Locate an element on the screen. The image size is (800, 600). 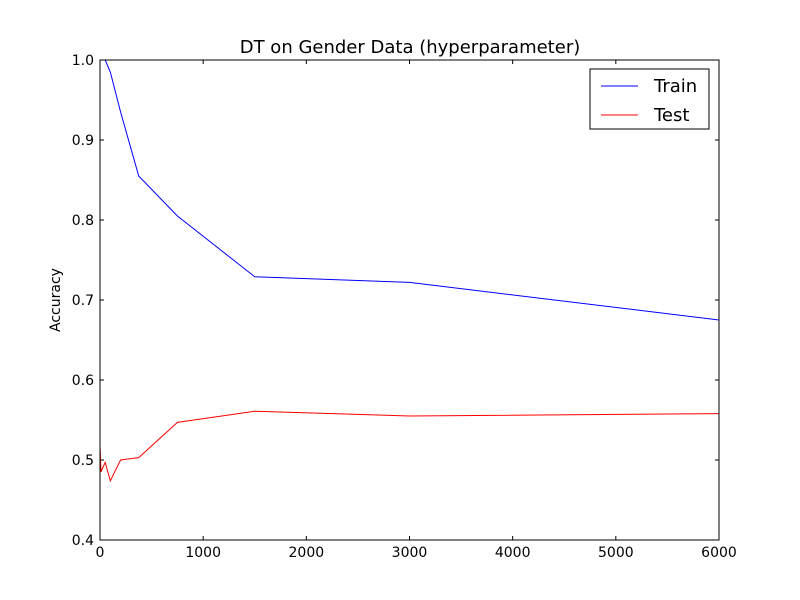
x-tick-label: 6000 is located at coordinates (719, 553).